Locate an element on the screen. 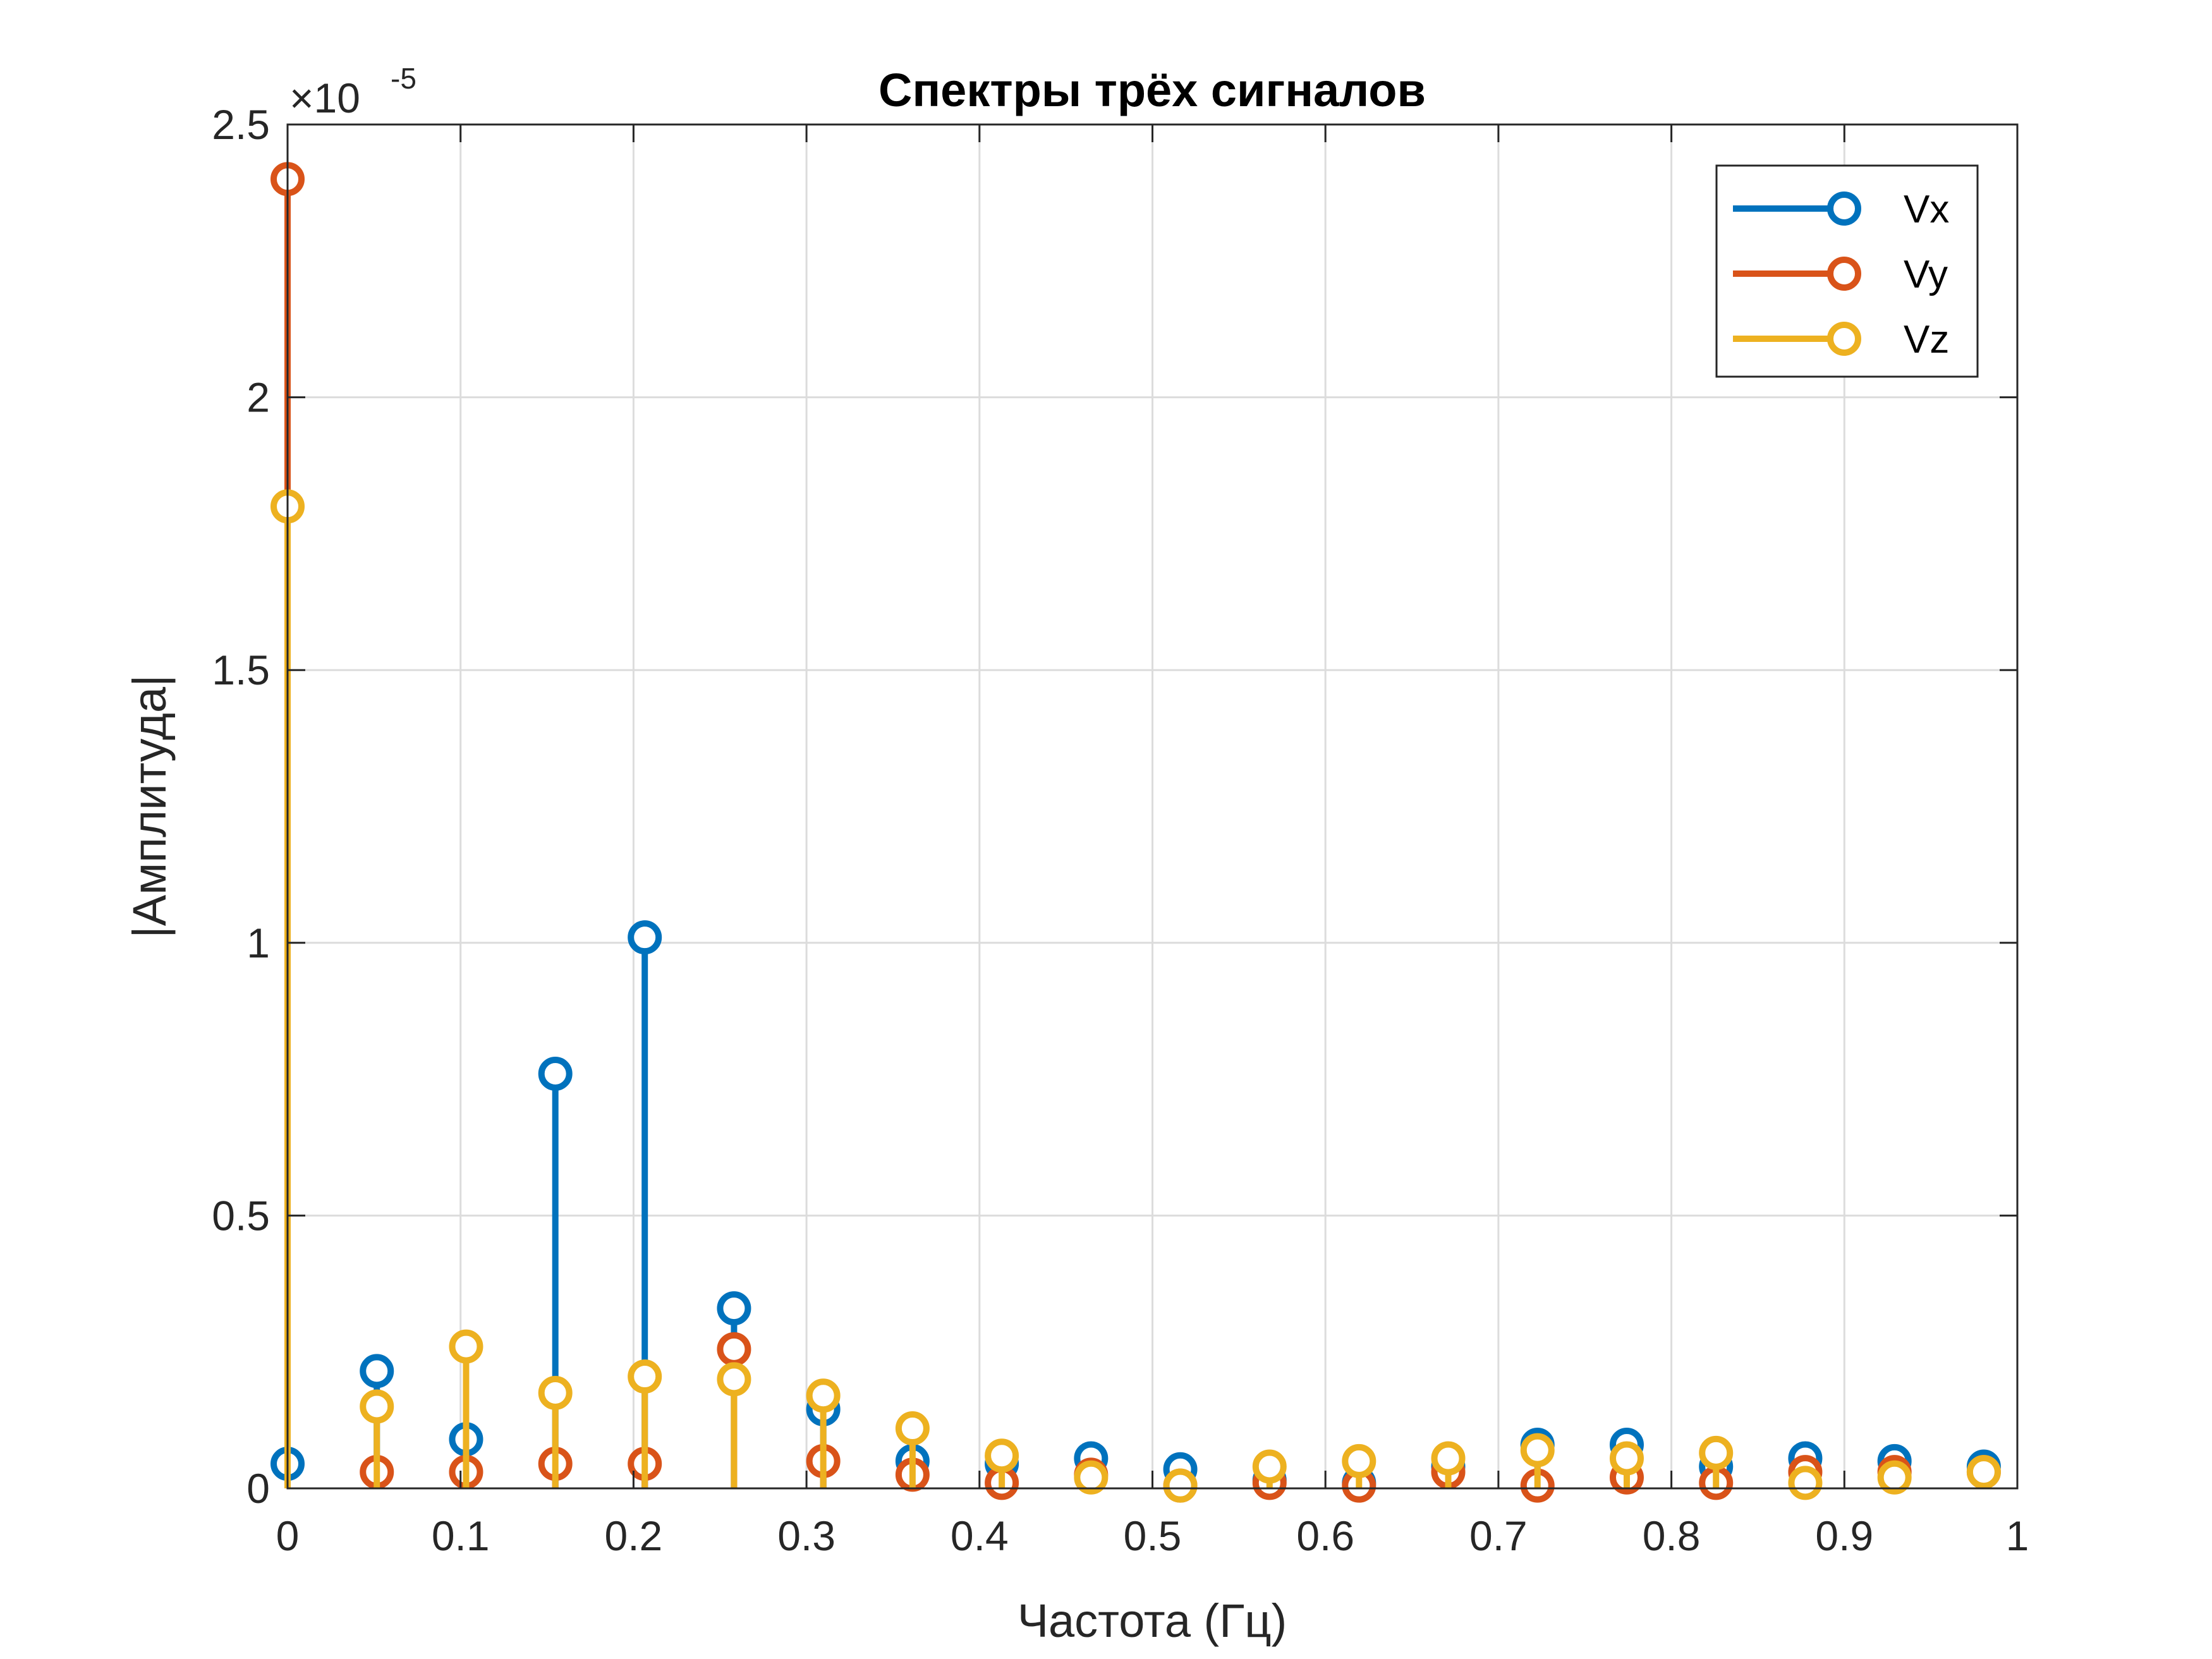  legend-entry-vy: Vy is located at coordinates (1840, 274).